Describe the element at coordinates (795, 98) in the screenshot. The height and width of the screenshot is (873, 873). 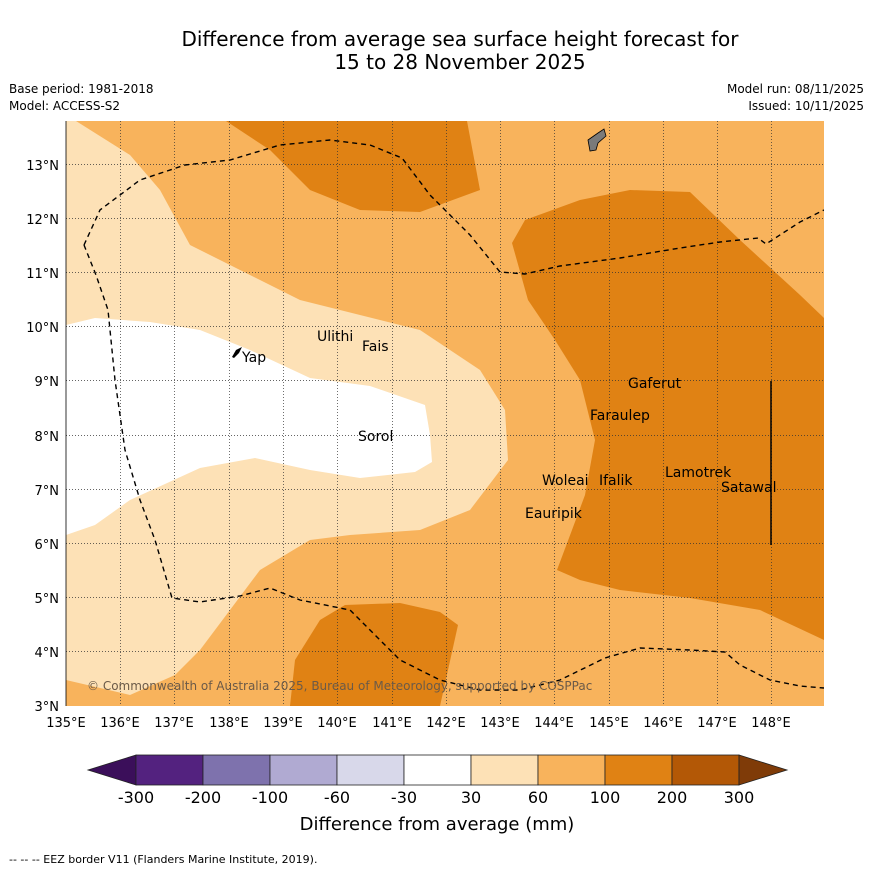
I see `meta-right: Model run: 08/11/2025 Issued: 10/11/2025` at that location.